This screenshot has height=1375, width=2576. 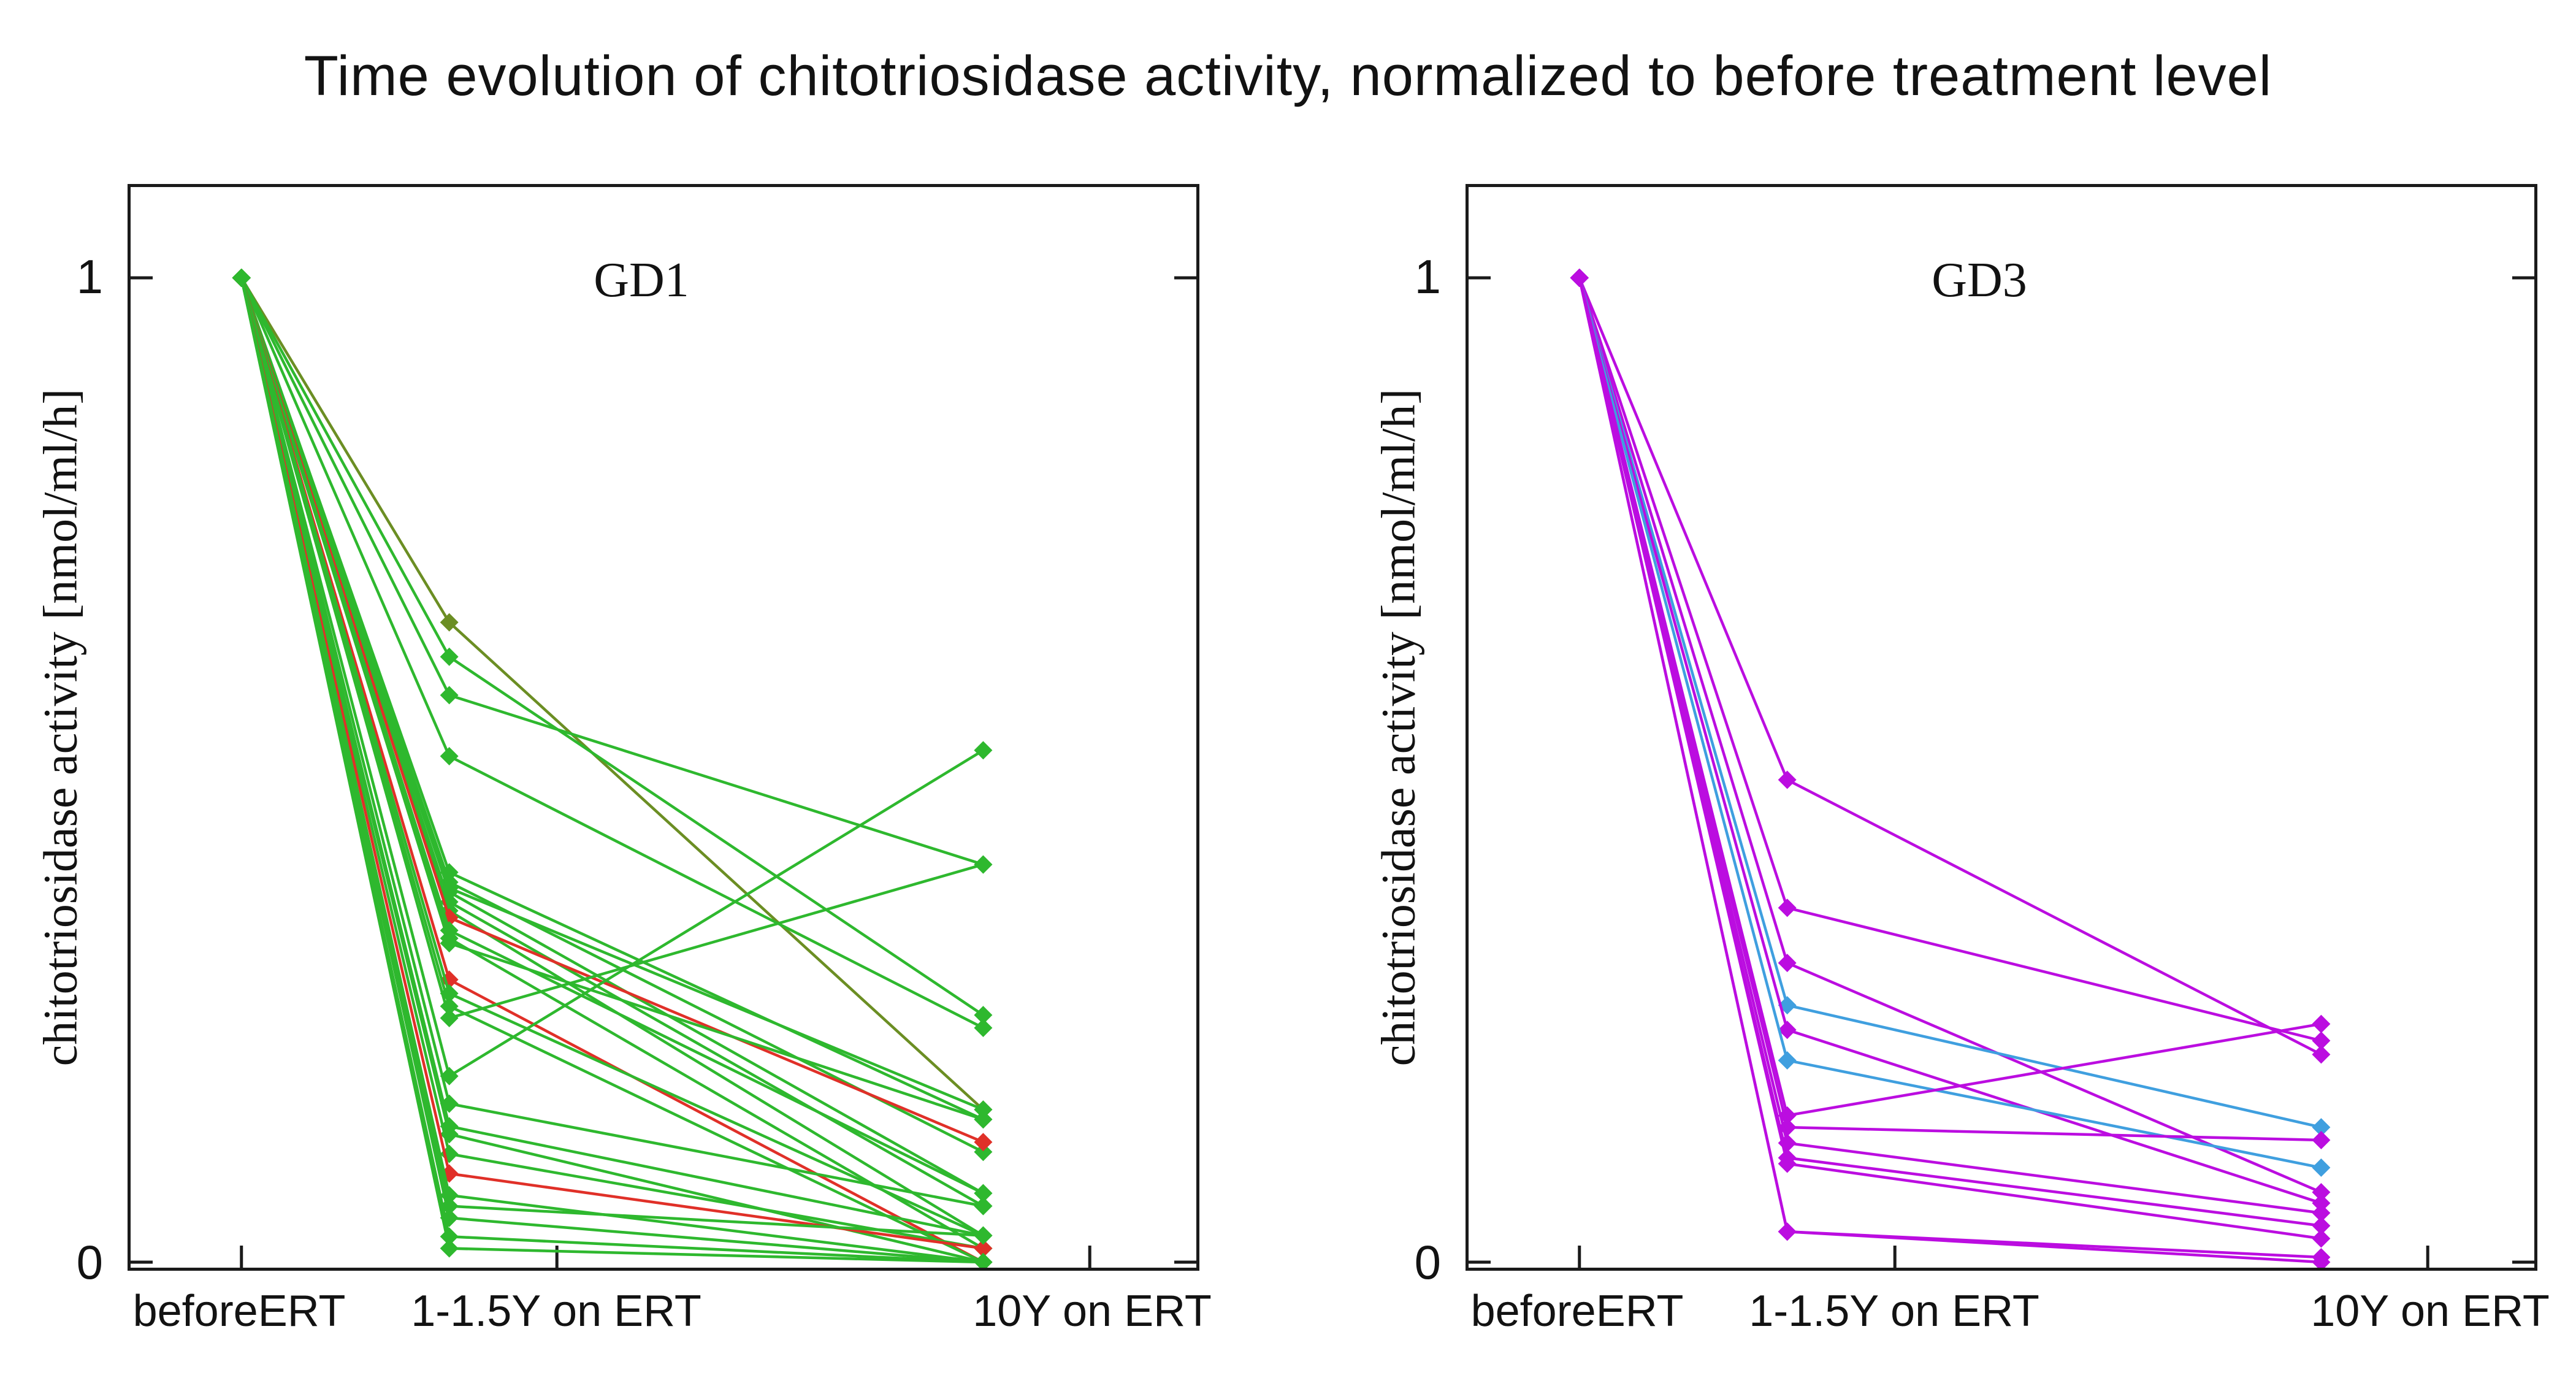 What do you see at coordinates (89, 277) in the screenshot?
I see `gd1-ytick-1: 1` at bounding box center [89, 277].